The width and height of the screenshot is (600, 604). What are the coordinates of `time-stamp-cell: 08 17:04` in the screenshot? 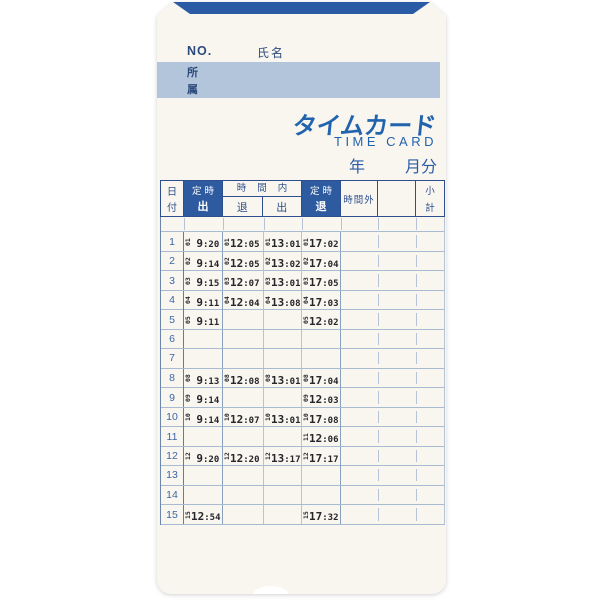 It's located at (321, 378).